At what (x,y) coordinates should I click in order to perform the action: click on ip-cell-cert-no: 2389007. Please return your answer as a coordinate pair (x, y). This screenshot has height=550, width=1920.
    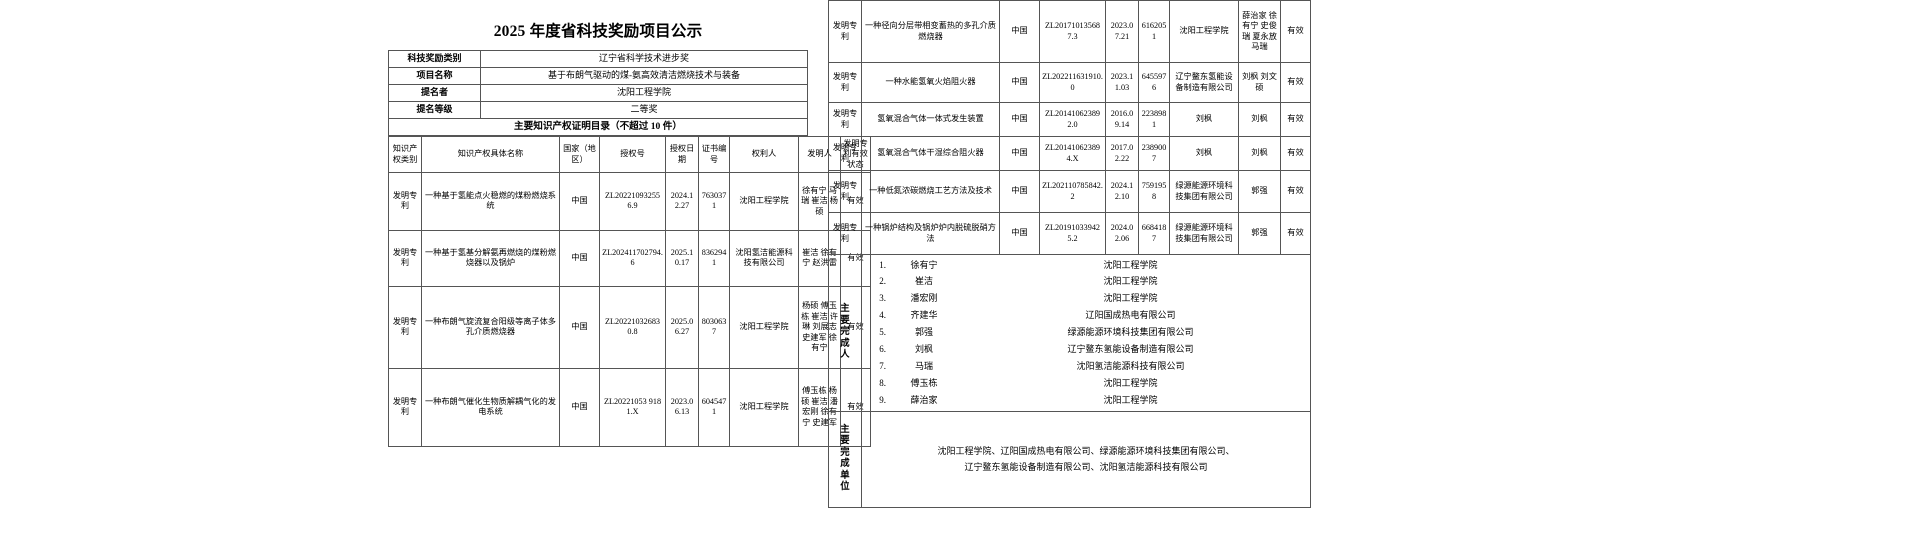
    Looking at the image, I should click on (1154, 153).